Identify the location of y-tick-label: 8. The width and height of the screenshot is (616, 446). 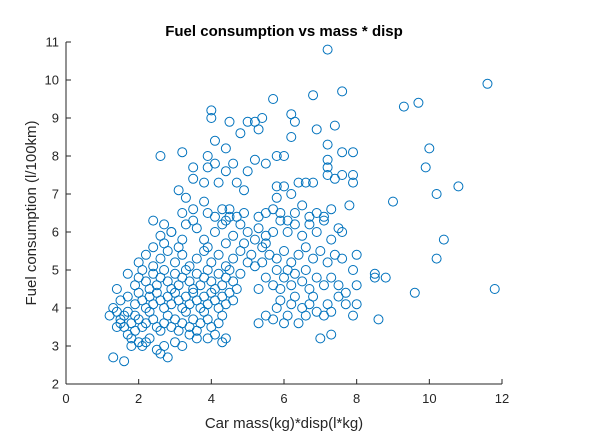
(55, 156).